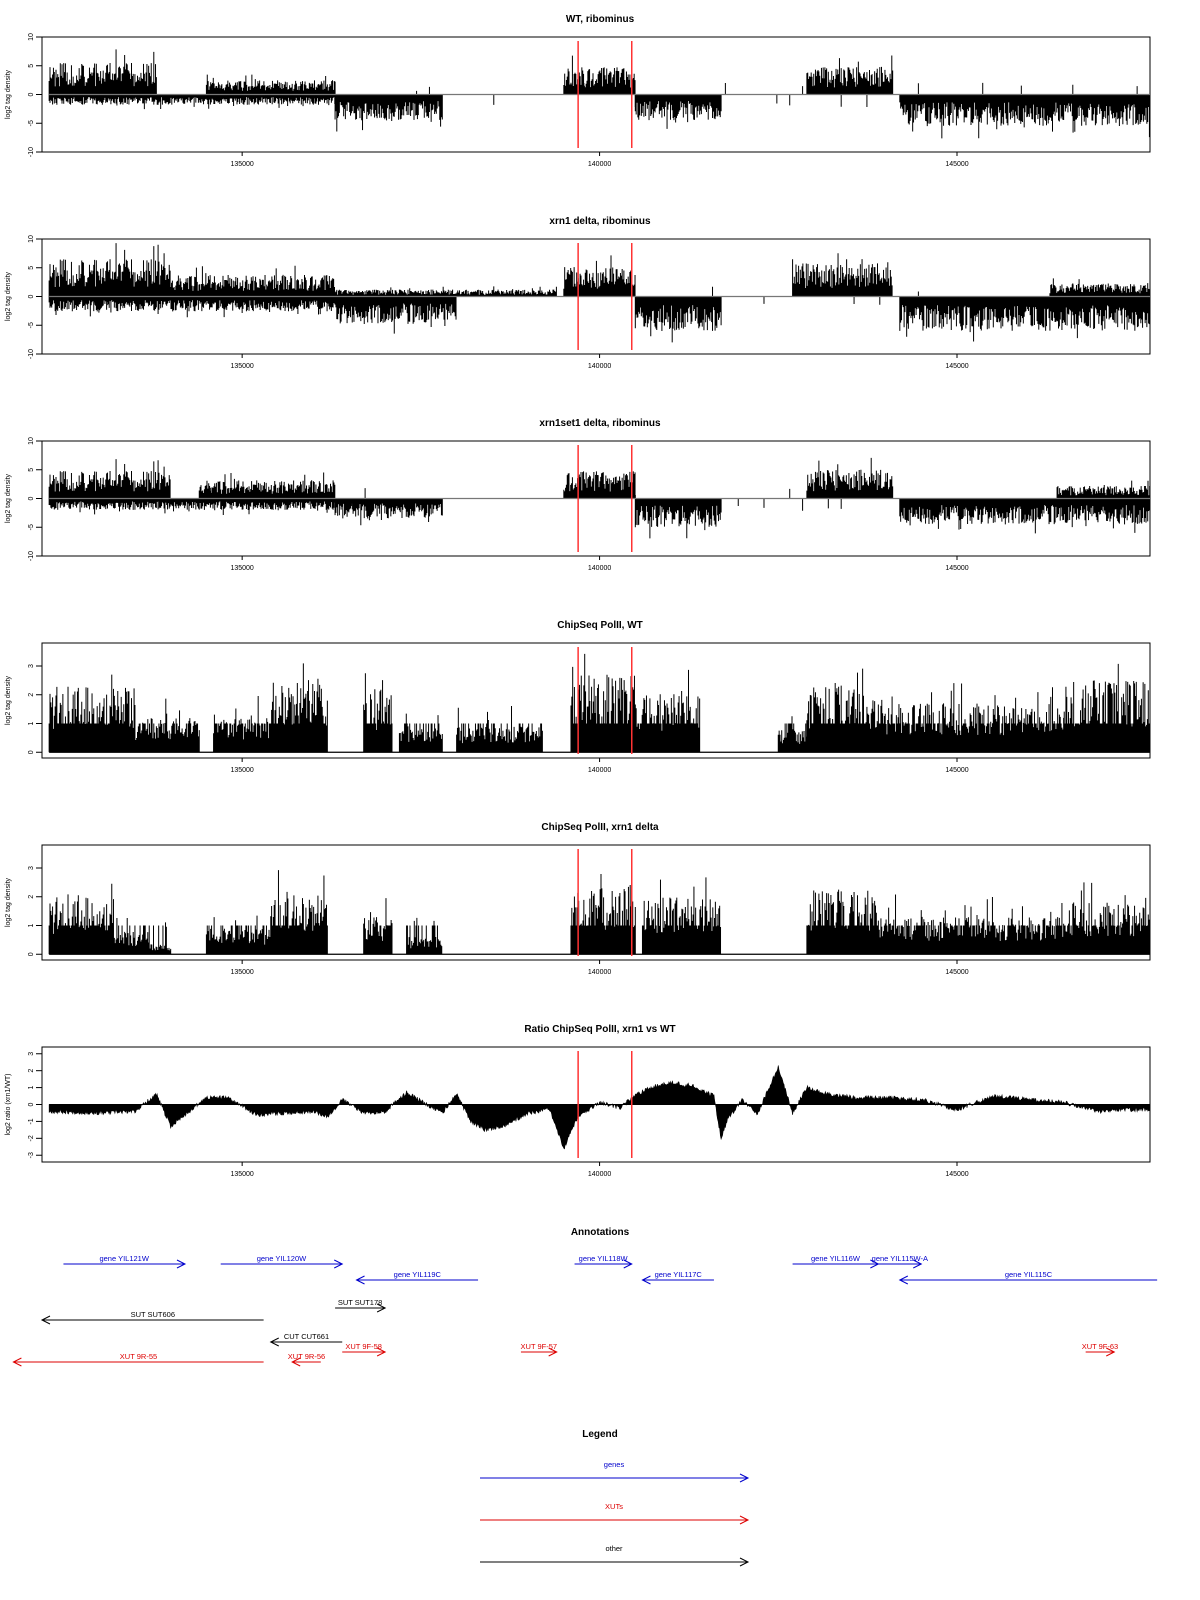 Image resolution: width=1200 pixels, height=1600 pixels. I want to click on panel-title: xrn1set1 delta, ribominus, so click(600, 423).